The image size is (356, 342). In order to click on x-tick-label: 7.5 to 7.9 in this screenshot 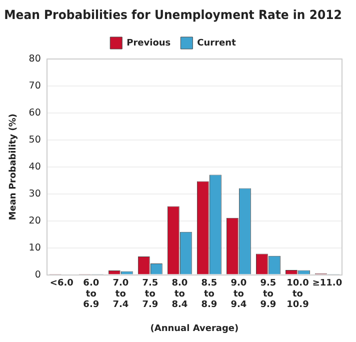, I will do `click(150, 294)`.